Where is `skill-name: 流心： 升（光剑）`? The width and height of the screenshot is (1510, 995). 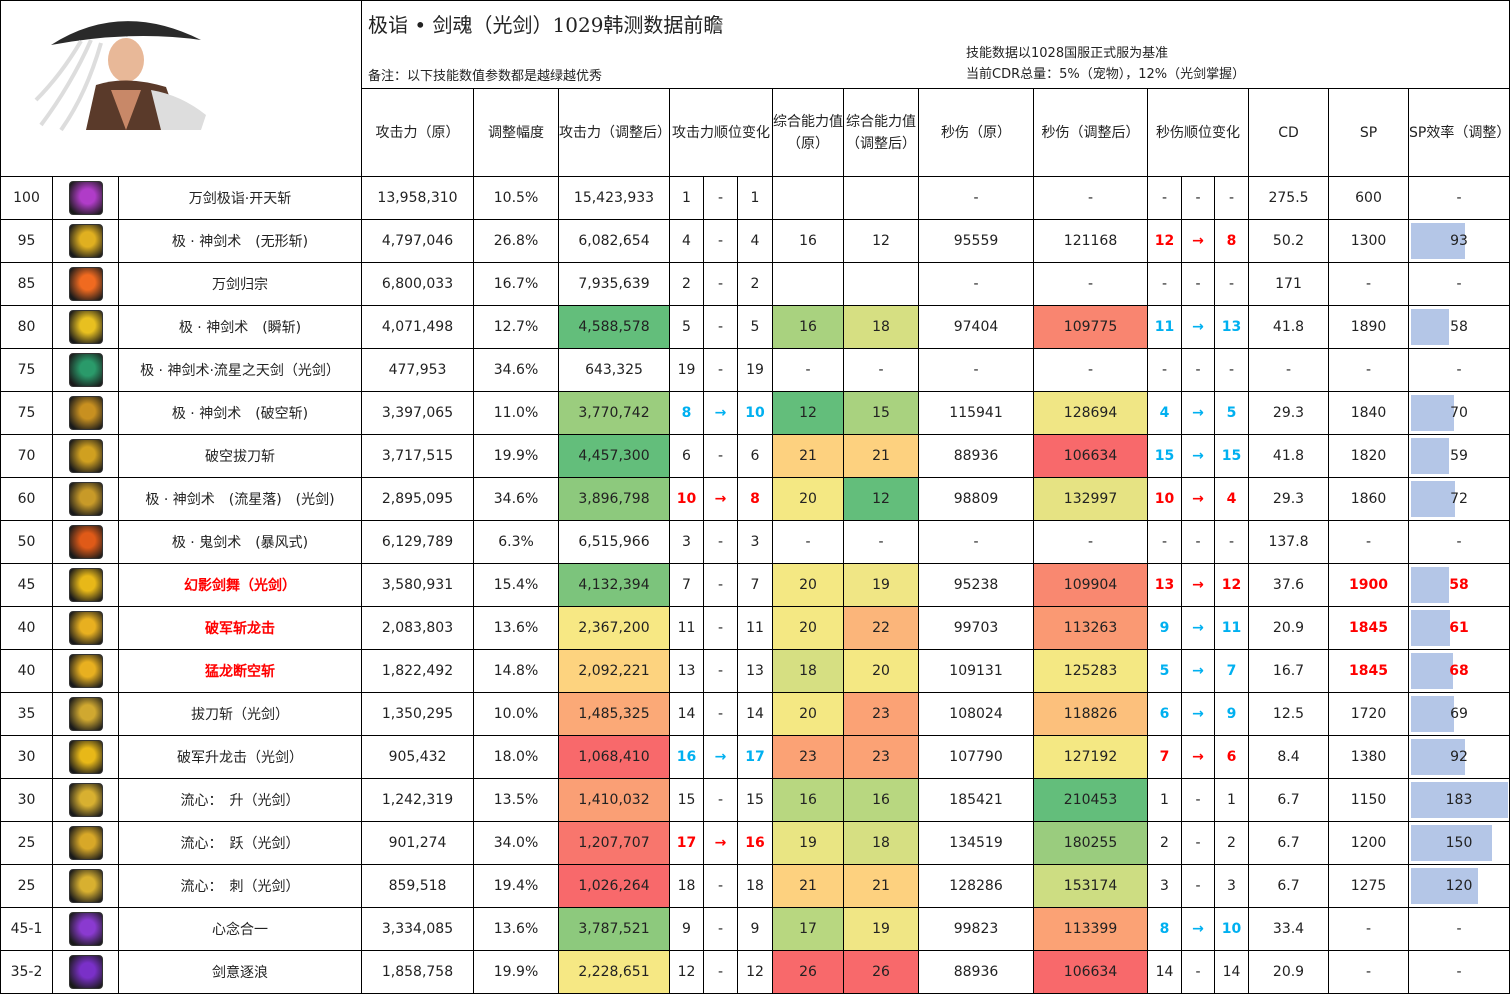
skill-name: 流心： 升（光剑） is located at coordinates (240, 800).